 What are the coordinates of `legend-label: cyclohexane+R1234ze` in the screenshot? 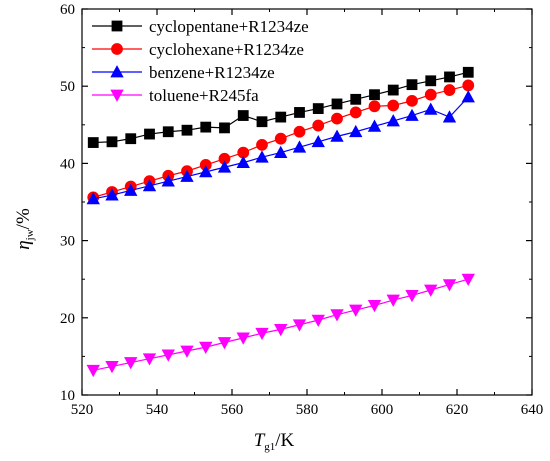 It's located at (226, 49).